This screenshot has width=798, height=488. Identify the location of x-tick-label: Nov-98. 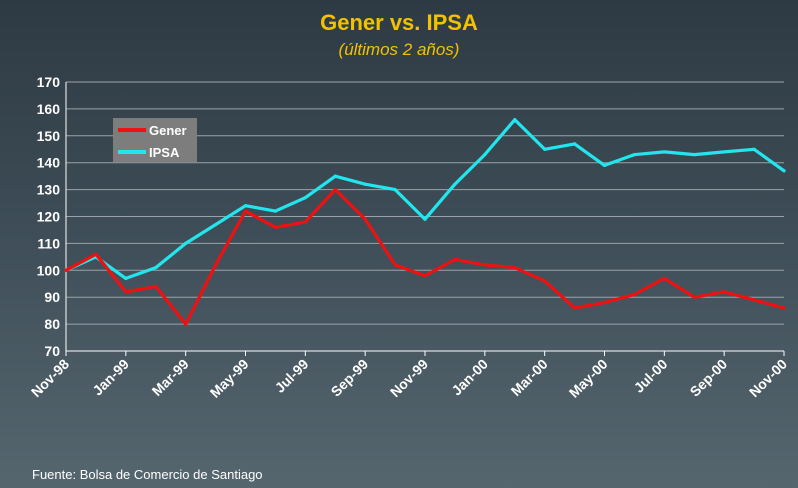
(50, 378).